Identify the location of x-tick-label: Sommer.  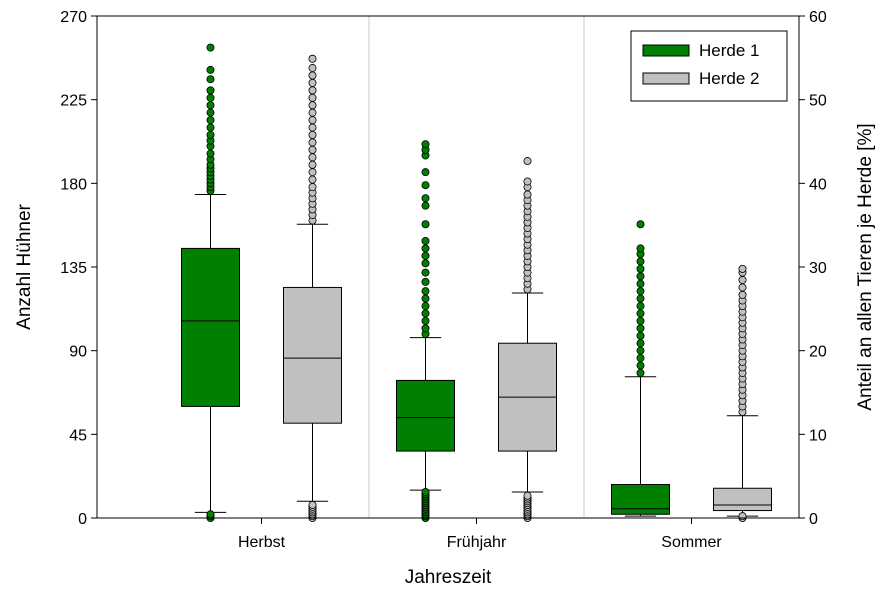
(691, 542).